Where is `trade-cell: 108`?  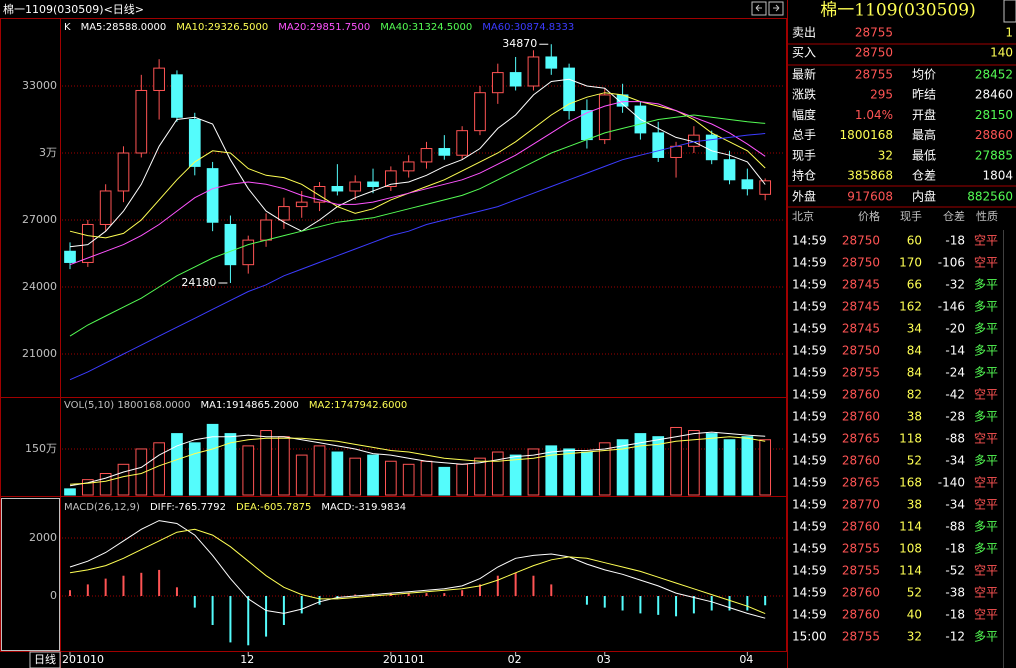
trade-cell: 108 is located at coordinates (910, 549).